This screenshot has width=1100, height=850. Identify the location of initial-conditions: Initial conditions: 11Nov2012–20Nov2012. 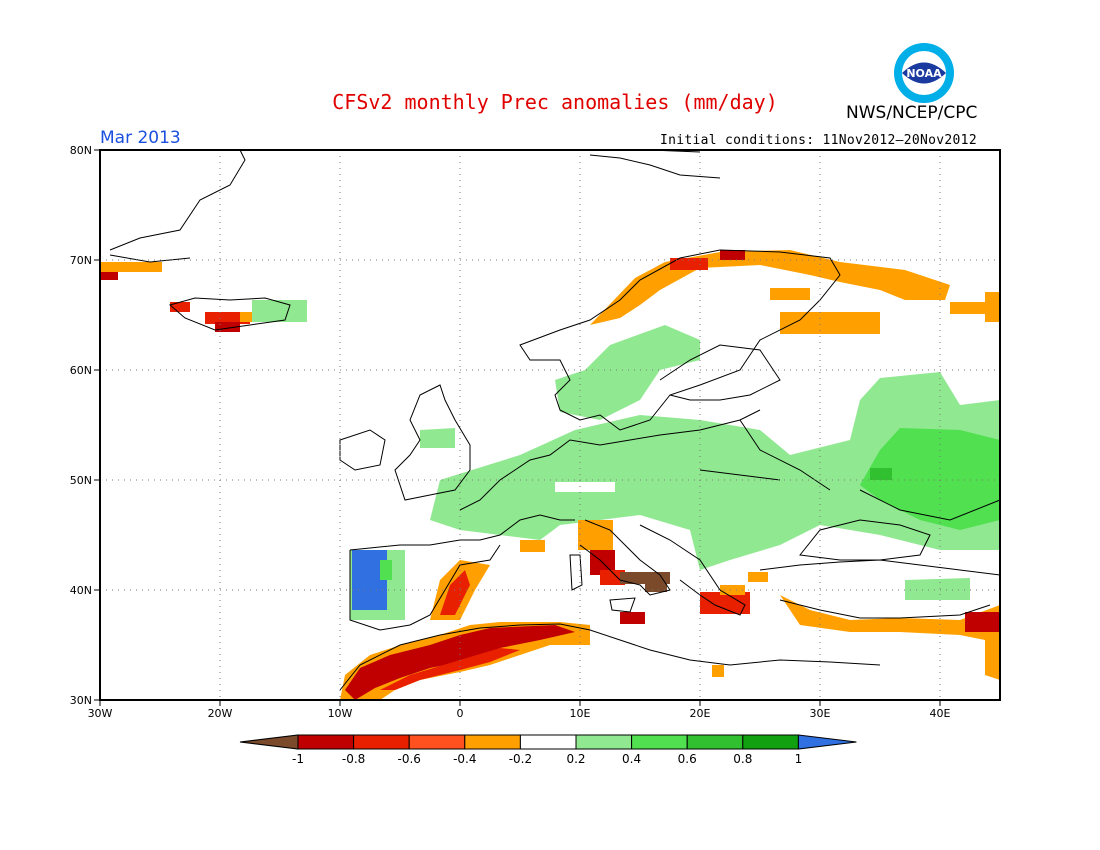
(818, 140).